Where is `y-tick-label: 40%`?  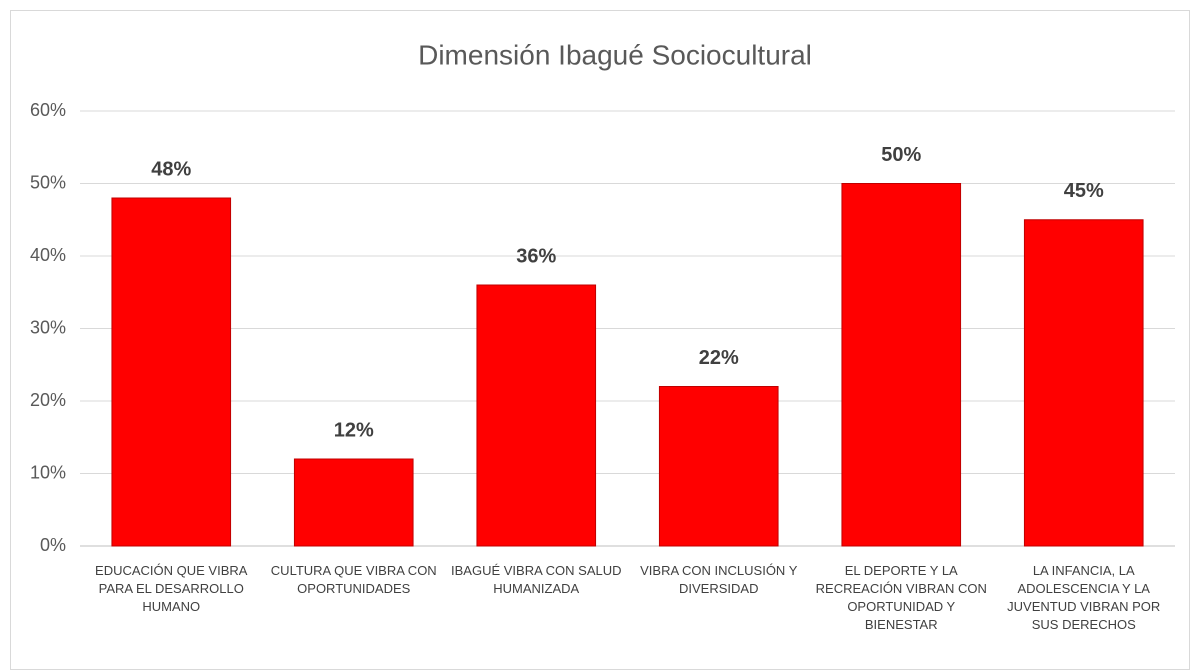 y-tick-label: 40% is located at coordinates (48, 255).